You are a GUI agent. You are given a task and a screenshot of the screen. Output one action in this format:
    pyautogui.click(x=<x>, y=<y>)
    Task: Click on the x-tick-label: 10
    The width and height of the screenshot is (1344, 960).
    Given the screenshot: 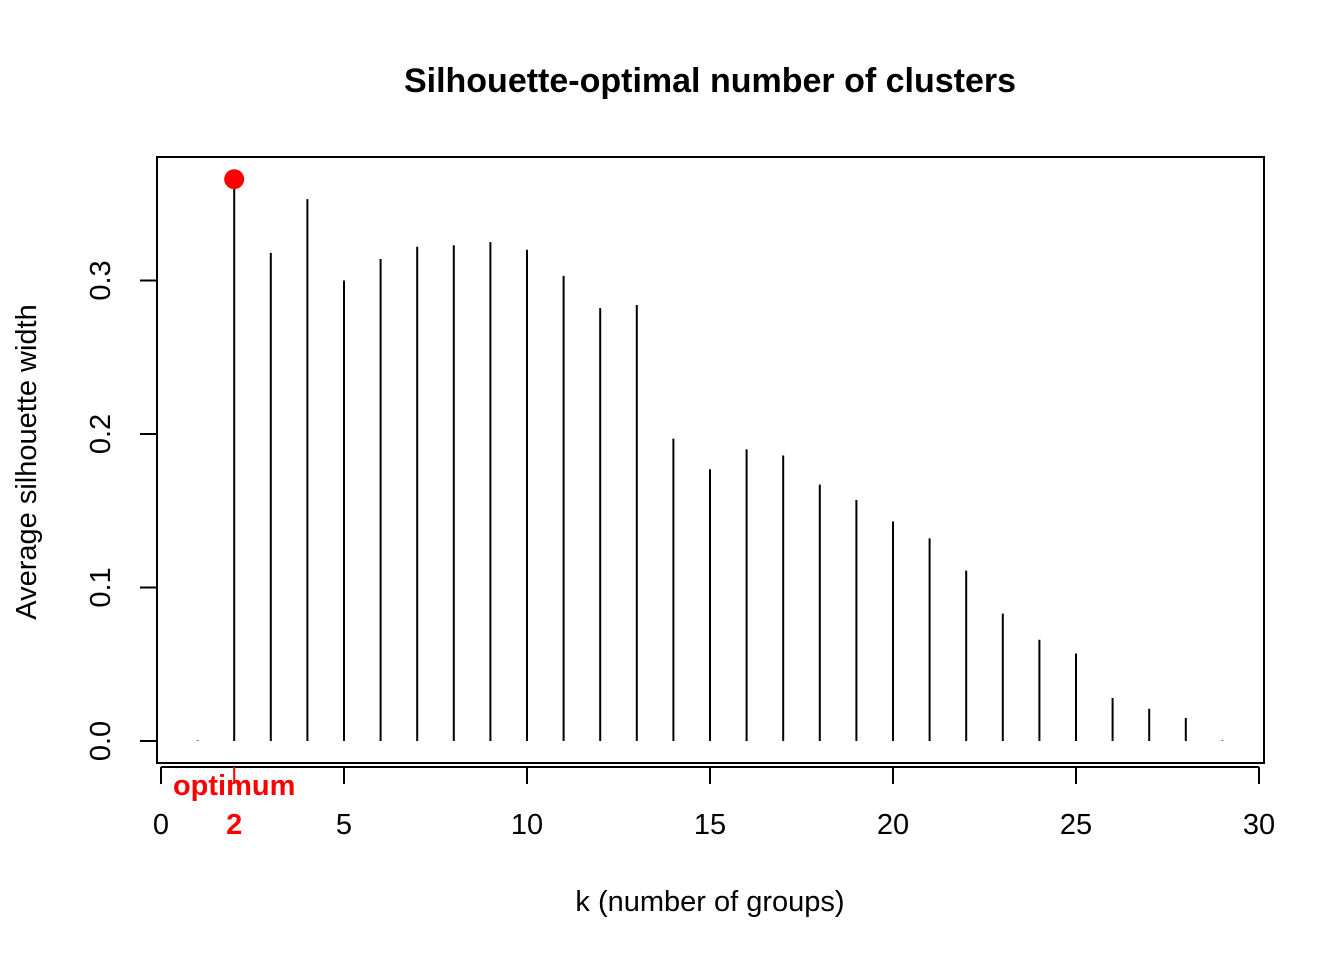 What is the action you would take?
    pyautogui.click(x=527, y=825)
    